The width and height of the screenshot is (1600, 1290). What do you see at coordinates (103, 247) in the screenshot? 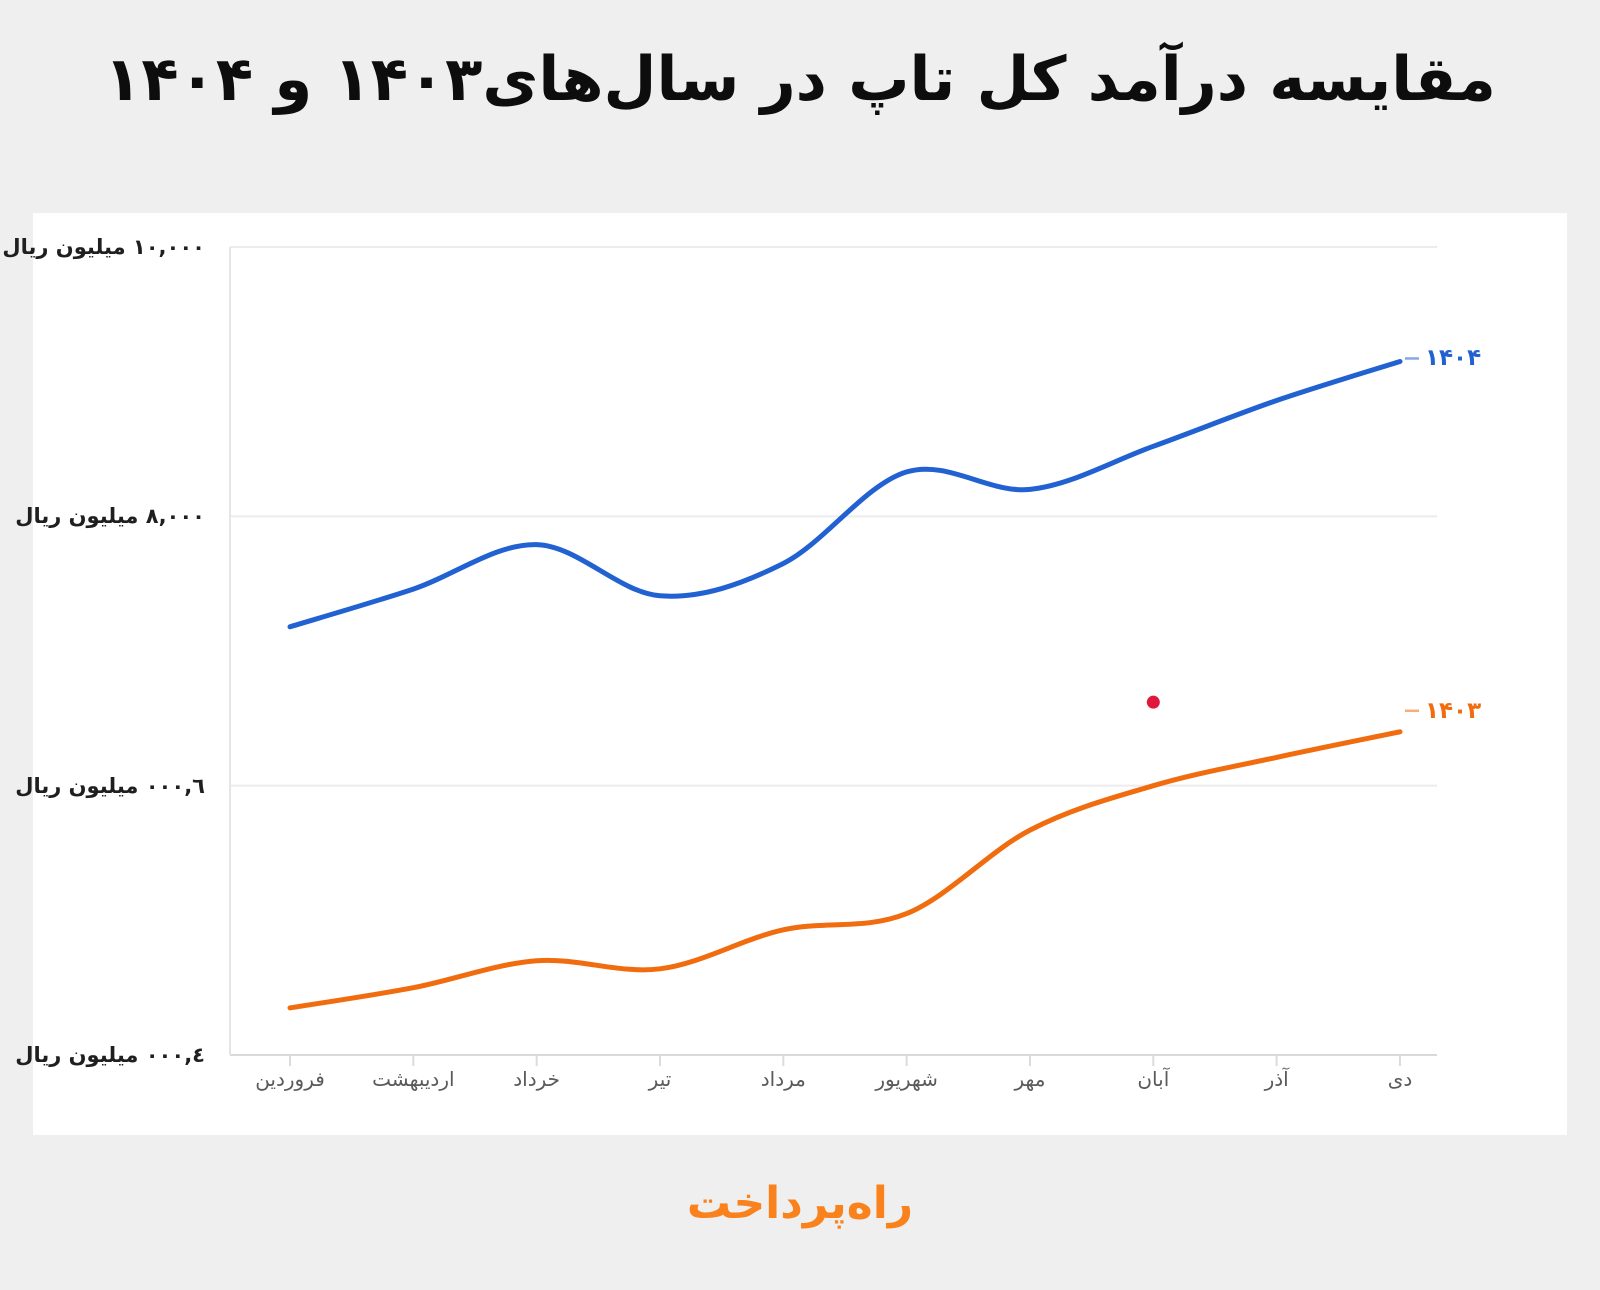
I see `y-axis-label: ۱۰,۰۰۰ میلیون ریال` at bounding box center [103, 247].